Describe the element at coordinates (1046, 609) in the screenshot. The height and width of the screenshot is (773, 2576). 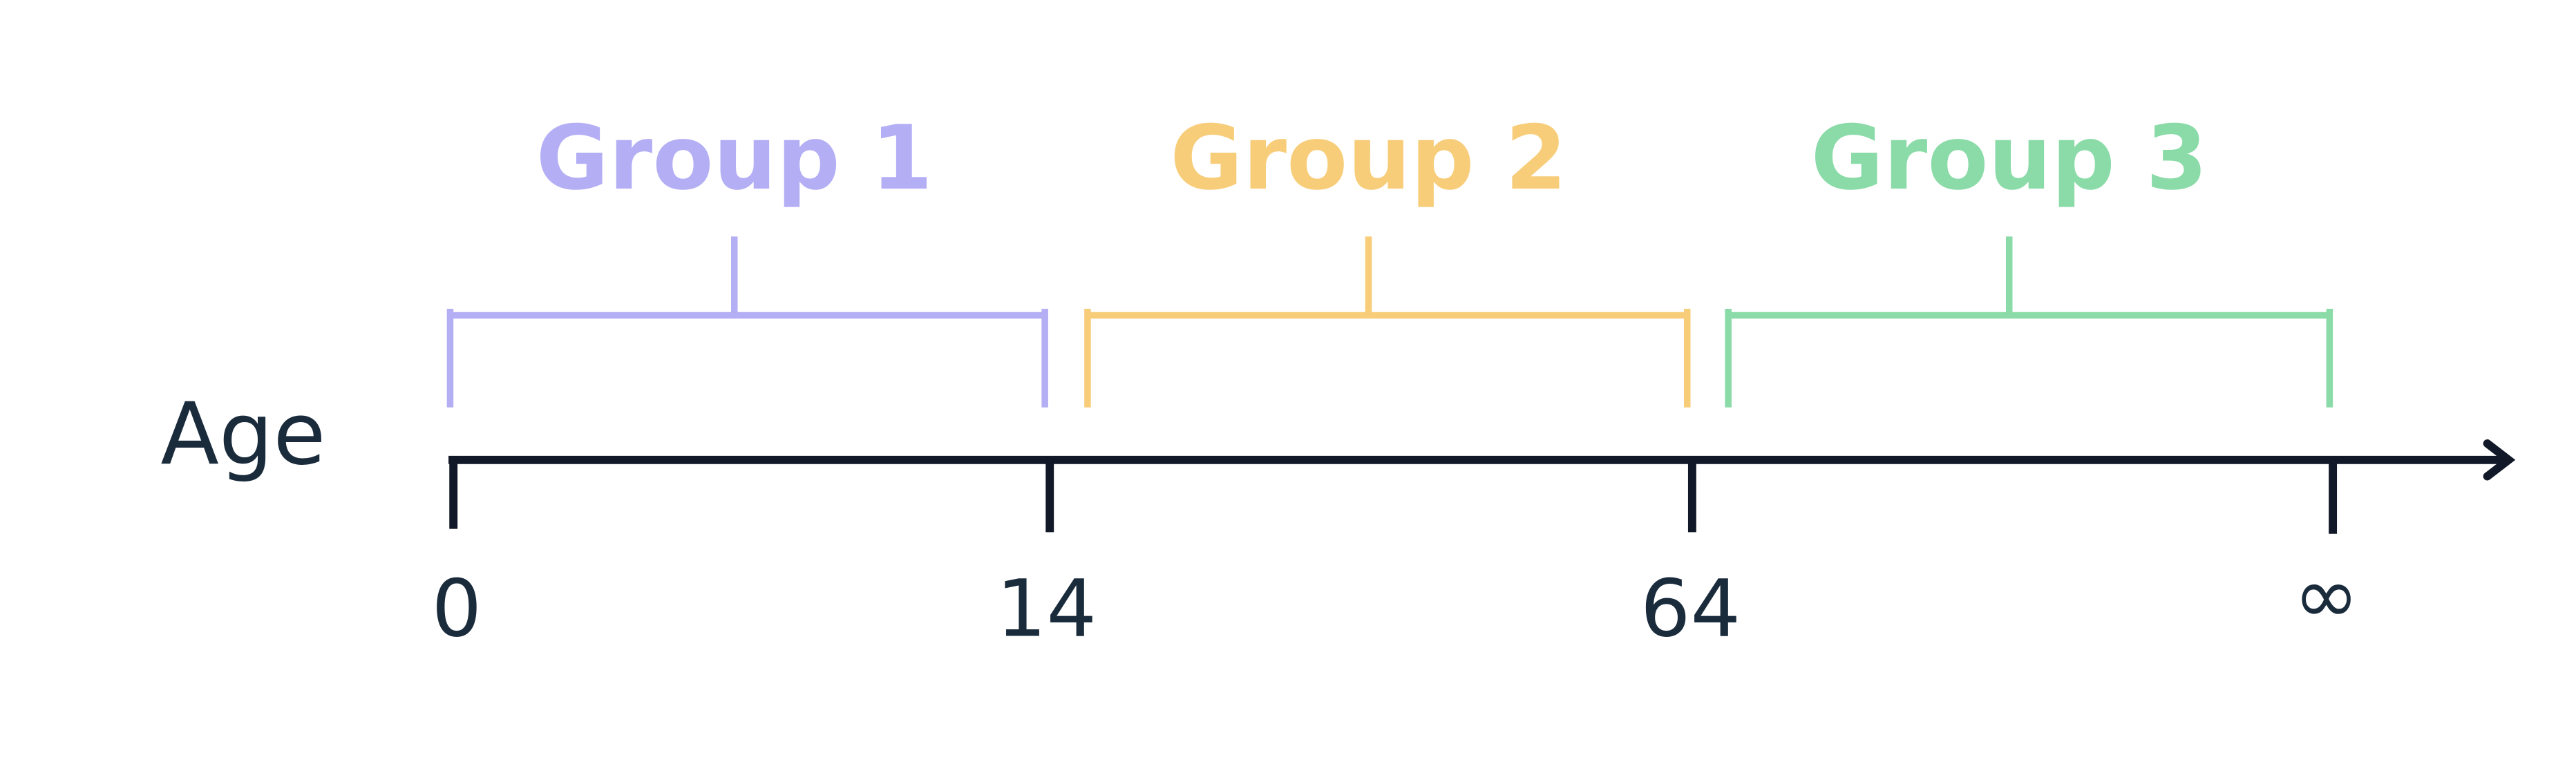
I see `tick-label: 14` at that location.